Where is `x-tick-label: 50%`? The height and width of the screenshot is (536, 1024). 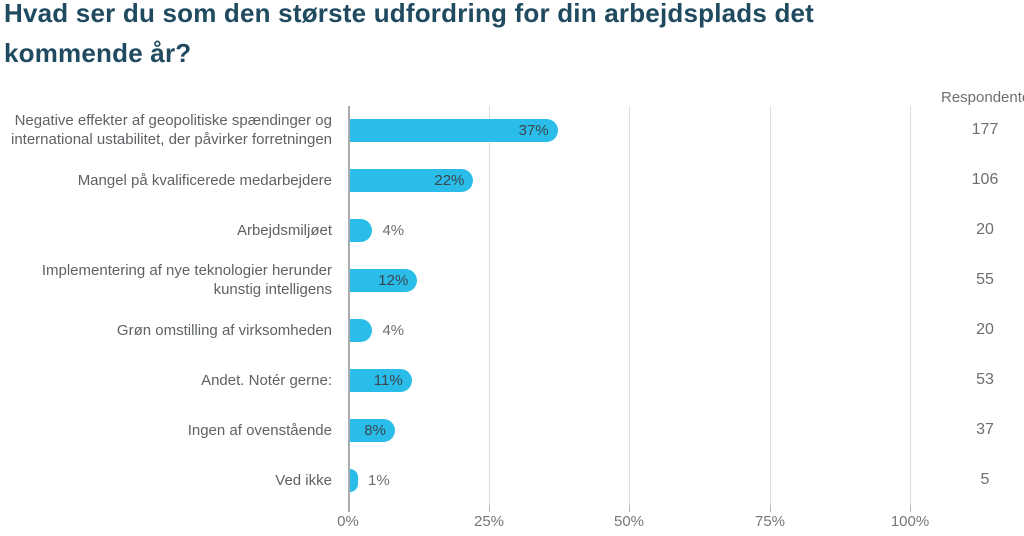 x-tick-label: 50% is located at coordinates (629, 521).